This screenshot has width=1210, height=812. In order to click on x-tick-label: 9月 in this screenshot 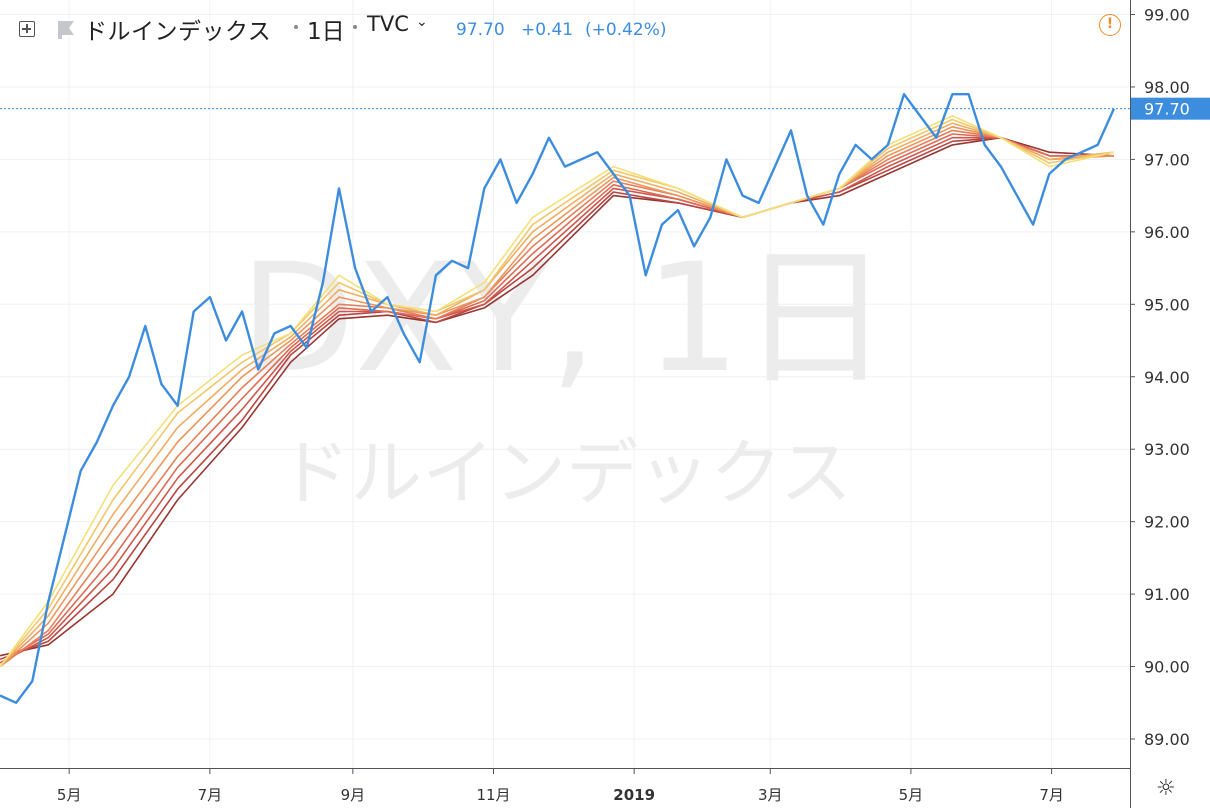, I will do `click(353, 795)`.